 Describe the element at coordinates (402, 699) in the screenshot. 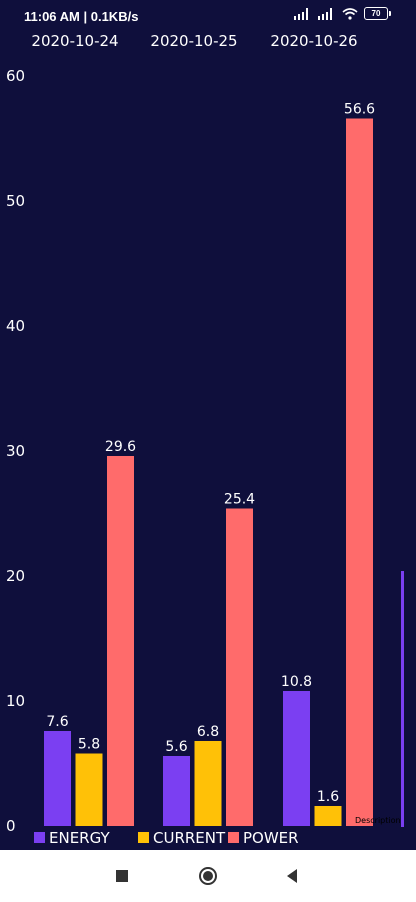

I see `scrollbar-thumb` at that location.